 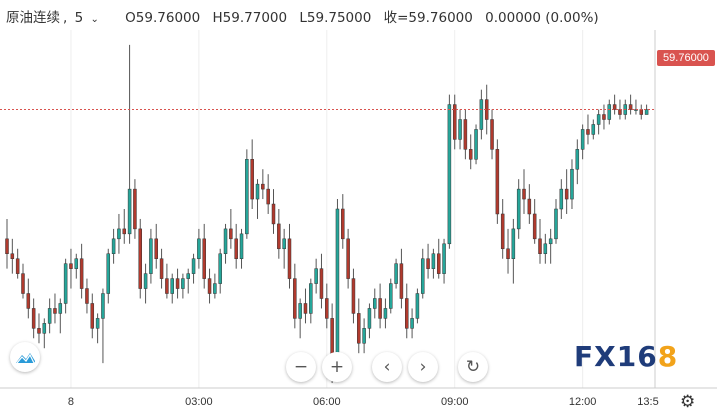 What do you see at coordinates (33, 18) in the screenshot?
I see `symbol-name: 原油连续` at bounding box center [33, 18].